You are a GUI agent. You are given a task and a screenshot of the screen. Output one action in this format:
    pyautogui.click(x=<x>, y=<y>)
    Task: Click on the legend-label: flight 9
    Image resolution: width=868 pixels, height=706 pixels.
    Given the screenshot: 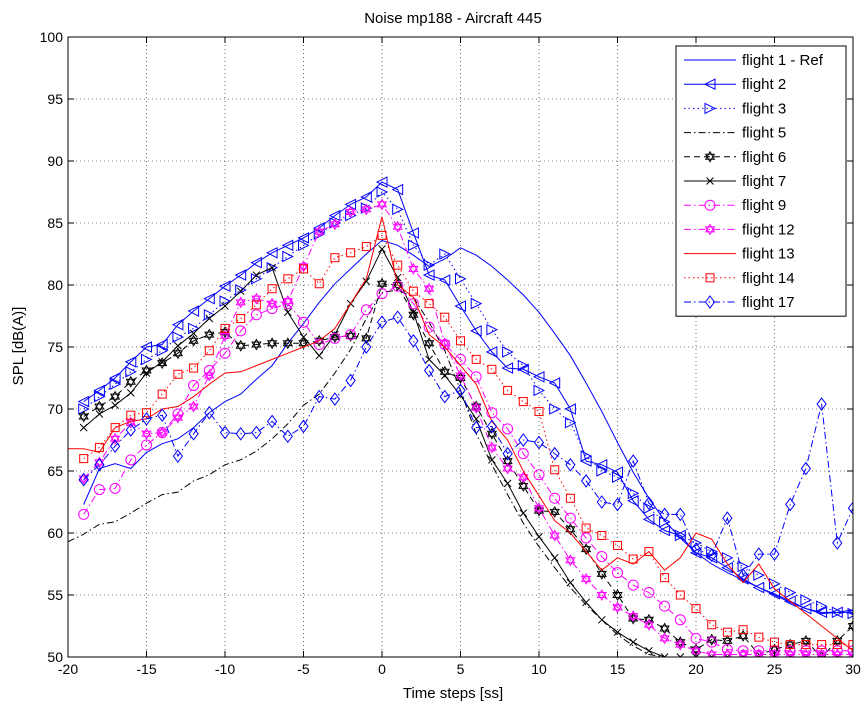 What is the action you would take?
    pyautogui.click(x=764, y=205)
    